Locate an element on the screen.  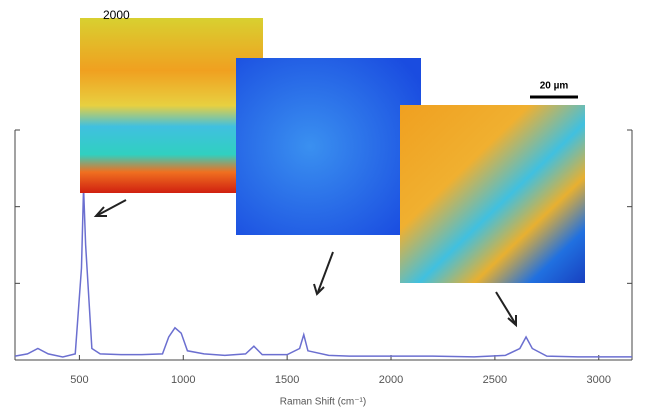
x-tick-label: 1500 is located at coordinates (287, 380).